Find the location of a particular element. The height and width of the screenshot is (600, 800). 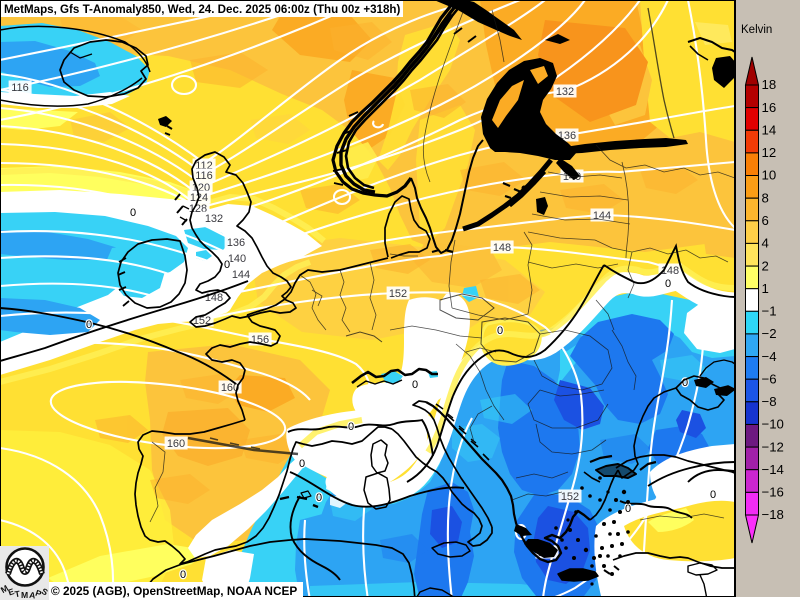

svg-text: 12 is located at coordinates (769, 152).